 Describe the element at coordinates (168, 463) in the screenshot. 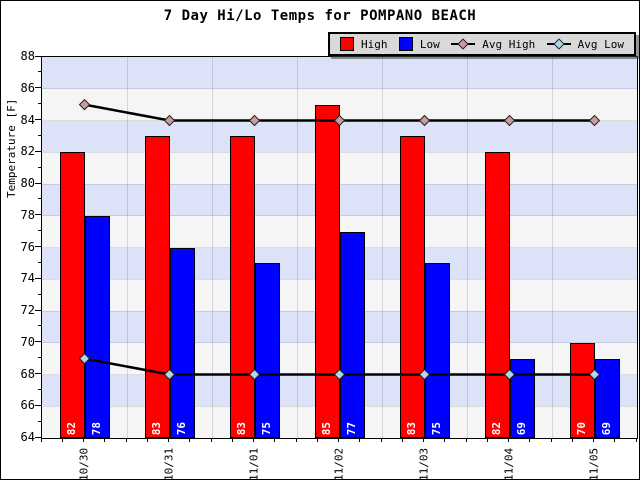

I see `date-label: 10/31` at that location.